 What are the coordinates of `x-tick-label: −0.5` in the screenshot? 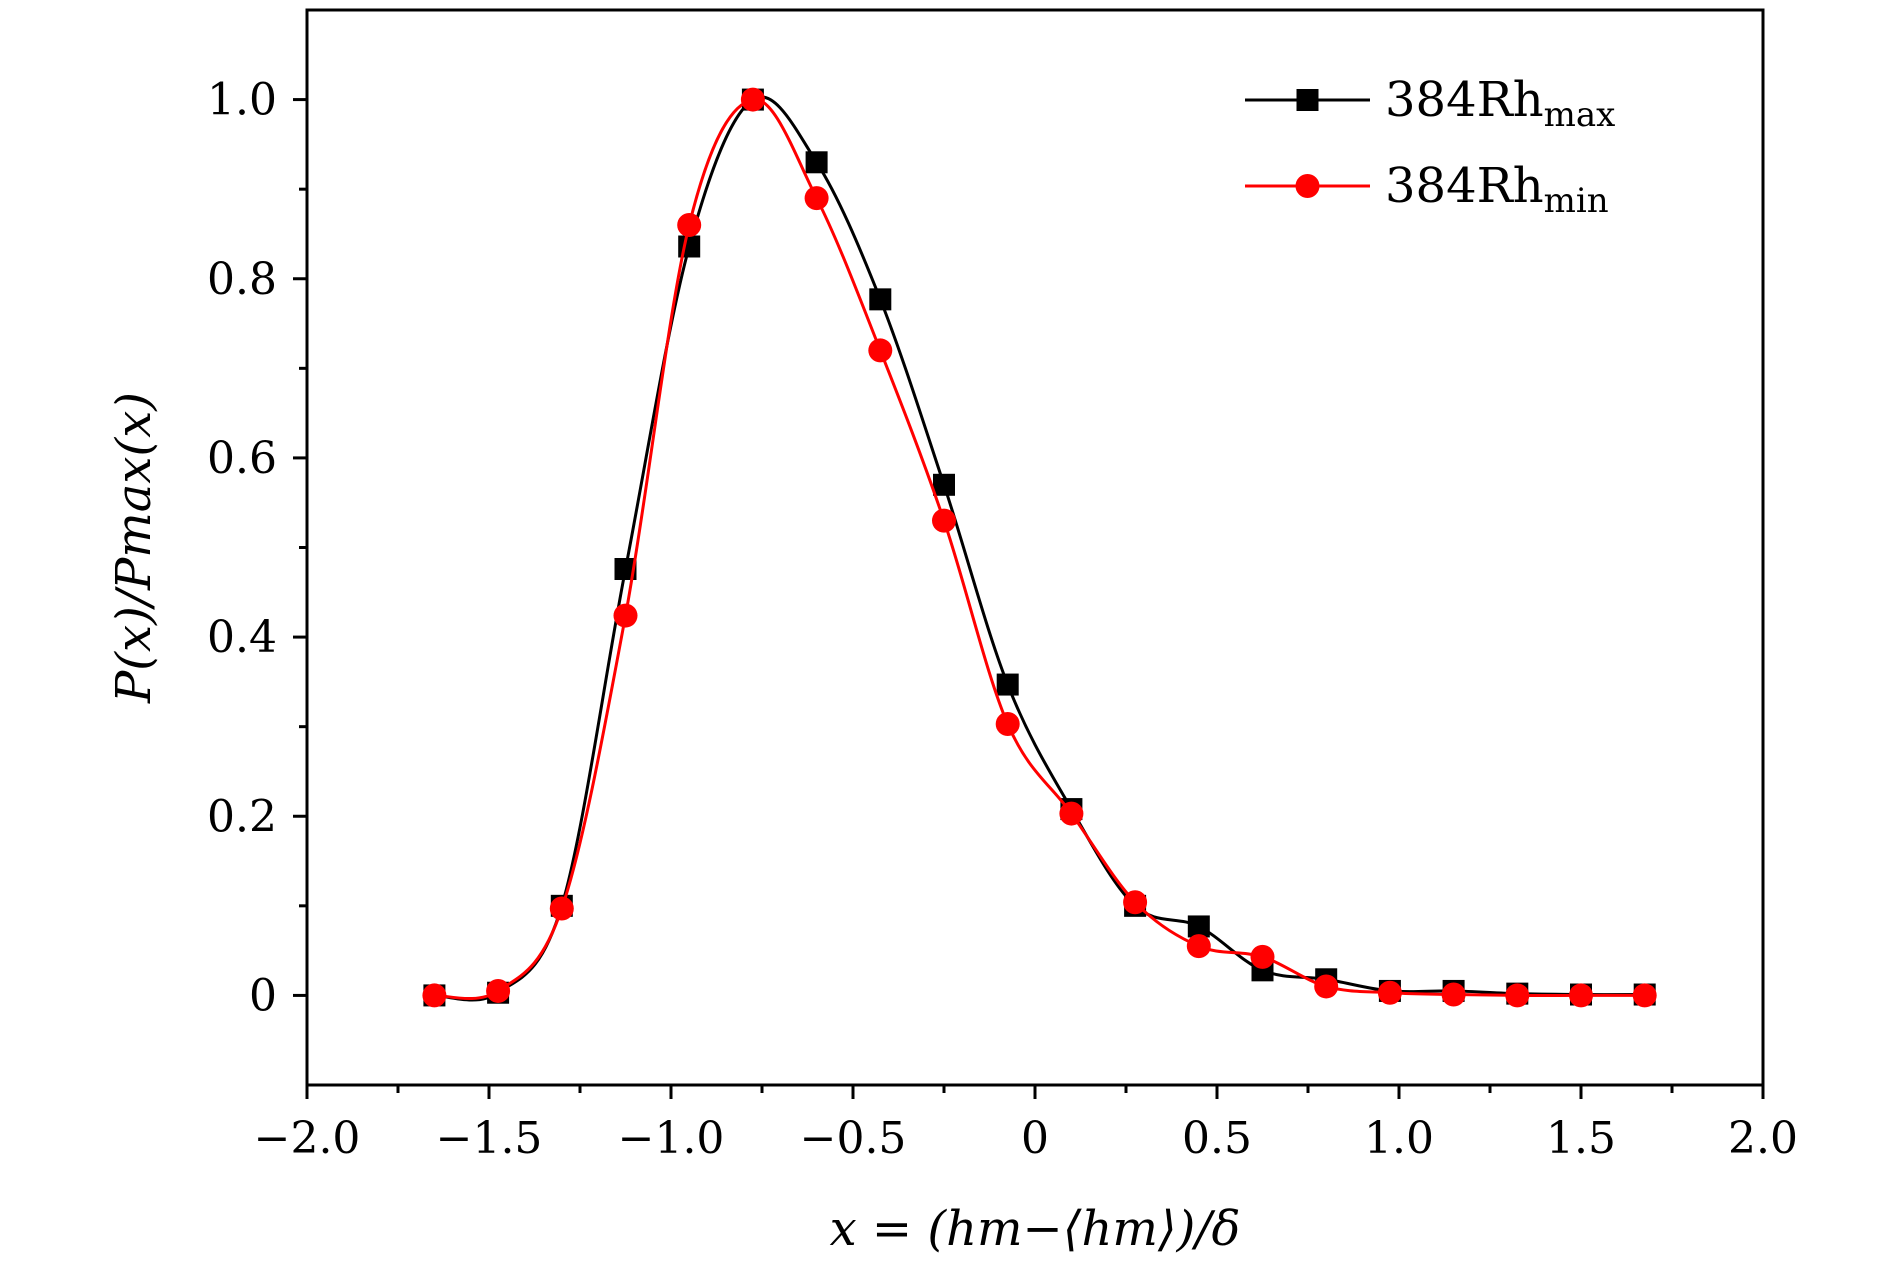 It's located at (853, 1138).